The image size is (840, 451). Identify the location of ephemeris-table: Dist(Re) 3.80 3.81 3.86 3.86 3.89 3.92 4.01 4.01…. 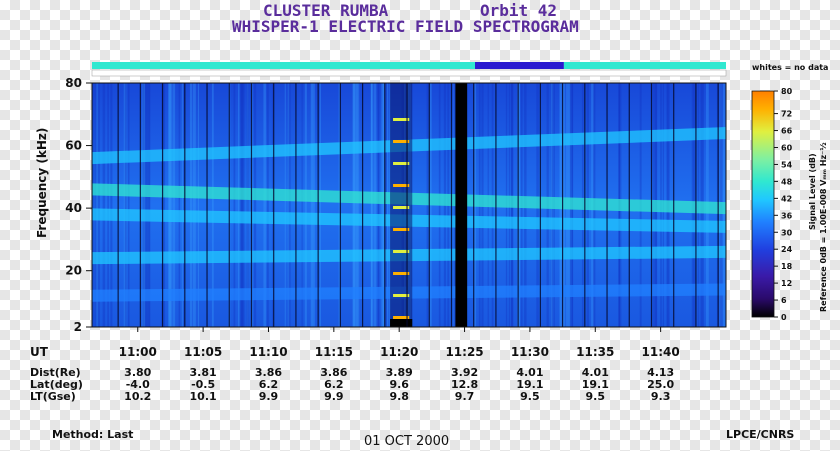
(352, 384).